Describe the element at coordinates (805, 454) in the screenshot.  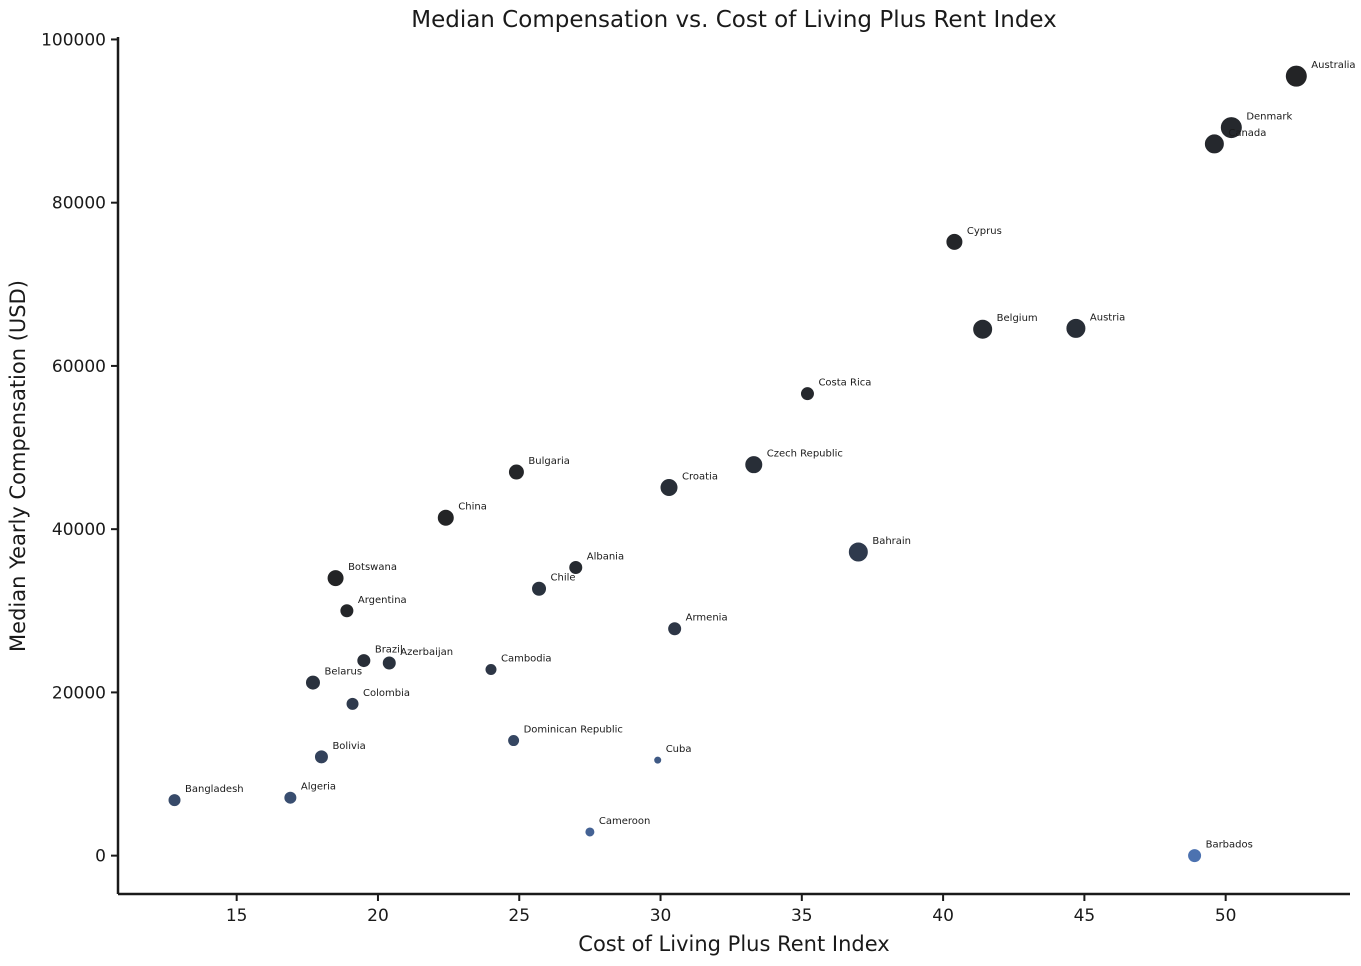
I see `data-label: Czech Republic` at that location.